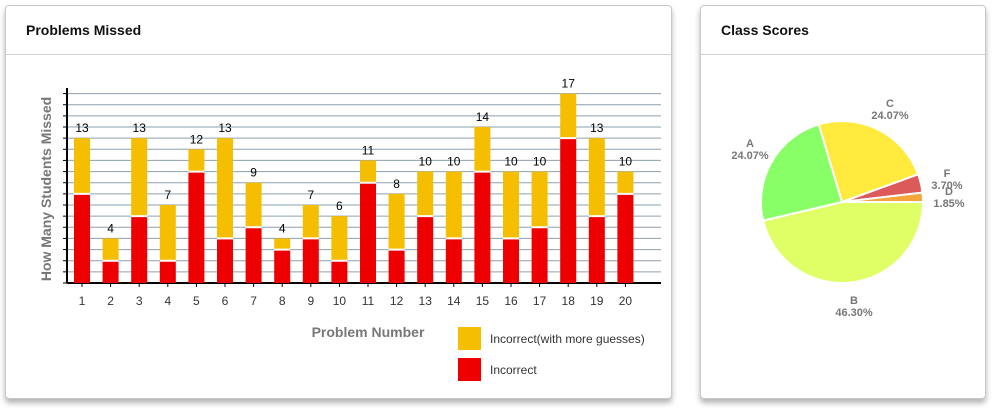 This screenshot has height=416, width=1002. Describe the element at coordinates (253, 301) in the screenshot. I see `x-tick-label: 7` at that location.